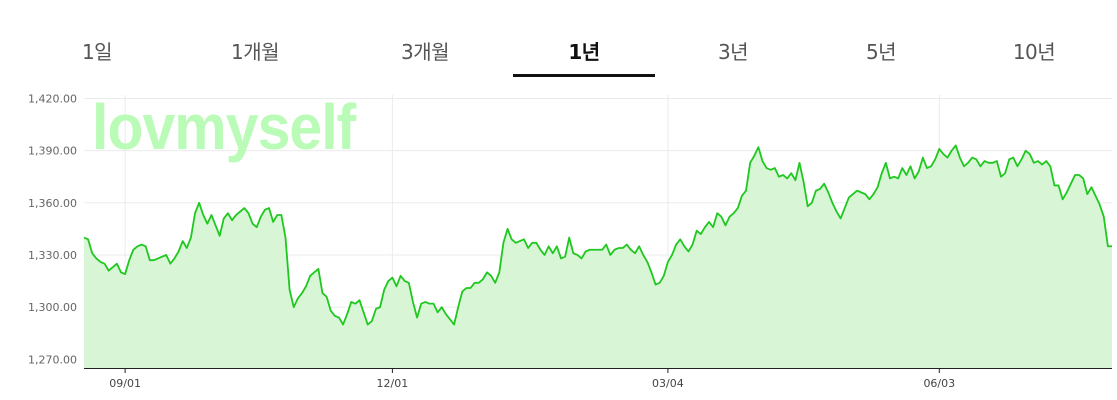 This screenshot has width=1117, height=400. Describe the element at coordinates (52, 203) in the screenshot. I see `y-tick-label: 1,360.00` at that location.